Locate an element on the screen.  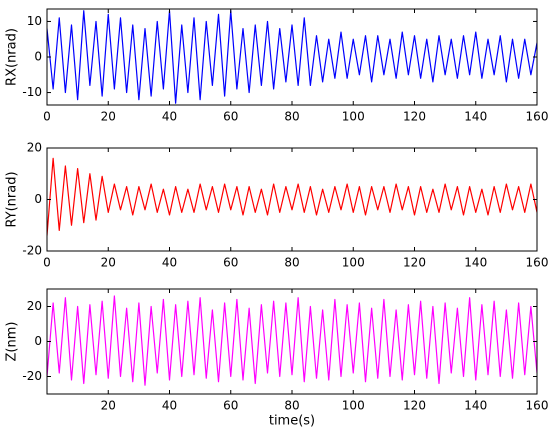
y-tick-label: -10 is located at coordinates (32, 92).